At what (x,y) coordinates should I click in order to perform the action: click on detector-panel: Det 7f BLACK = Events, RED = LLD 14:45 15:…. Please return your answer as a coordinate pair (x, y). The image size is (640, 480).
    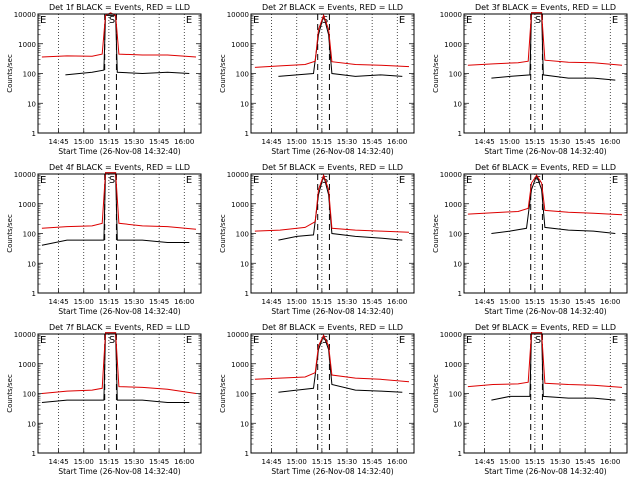
    Looking at the image, I should click on (104, 399).